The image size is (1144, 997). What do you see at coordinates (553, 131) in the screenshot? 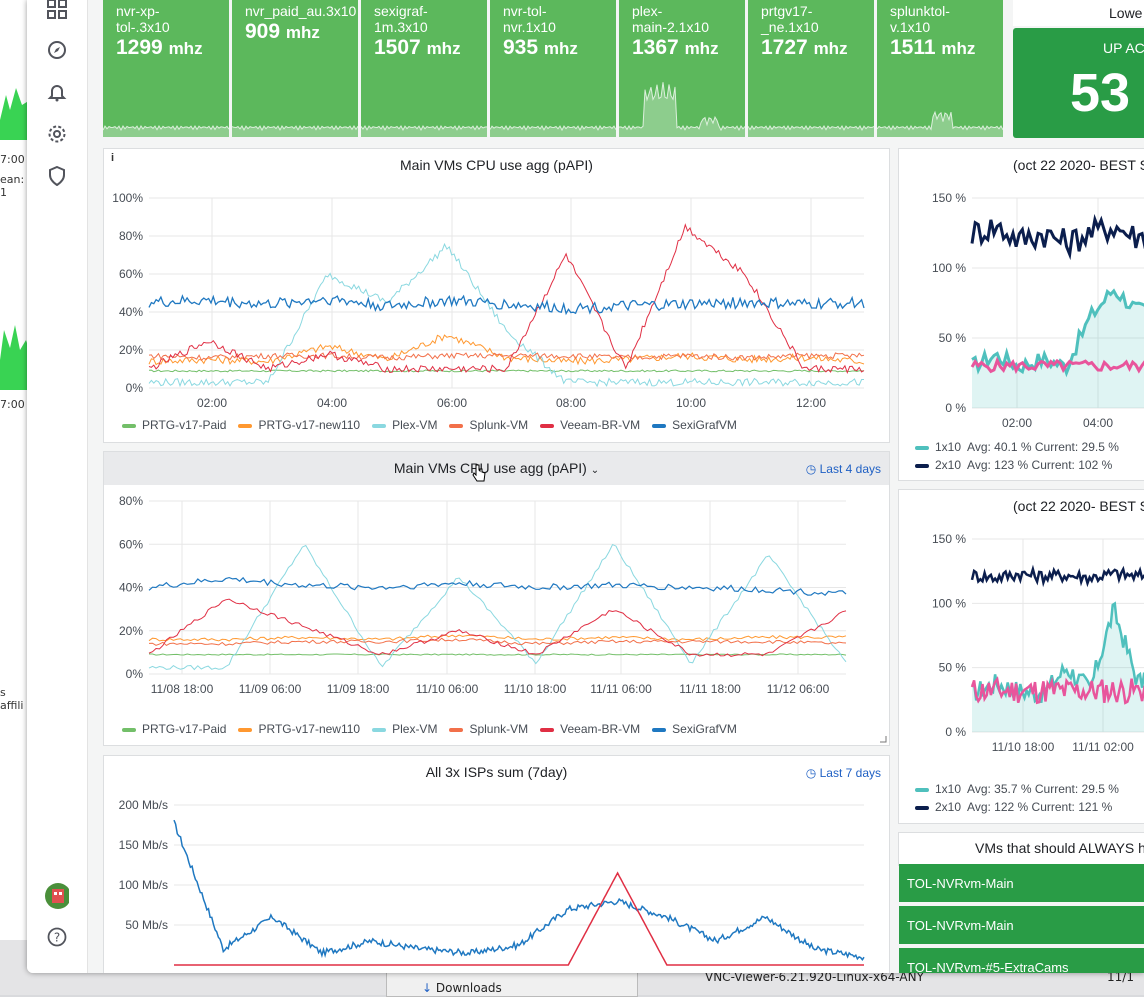
I see `stat-sparkline` at bounding box center [553, 131].